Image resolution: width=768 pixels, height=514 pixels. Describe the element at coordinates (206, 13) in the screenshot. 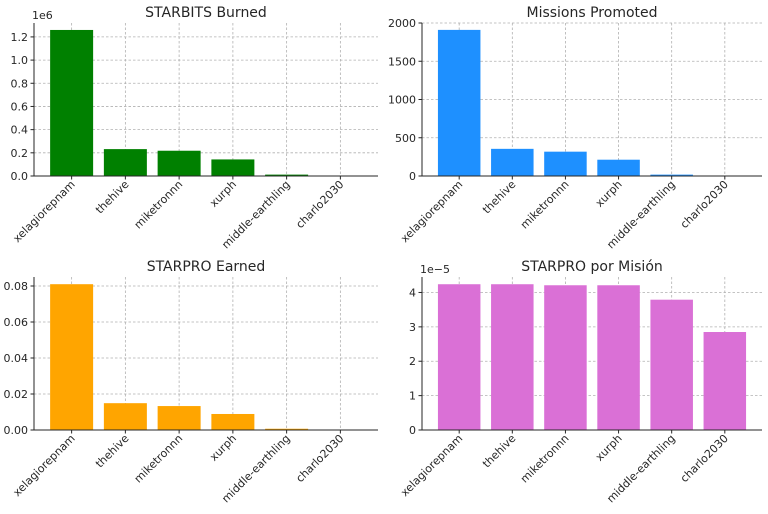

I see `chart-title: STARBITS Burned` at that location.